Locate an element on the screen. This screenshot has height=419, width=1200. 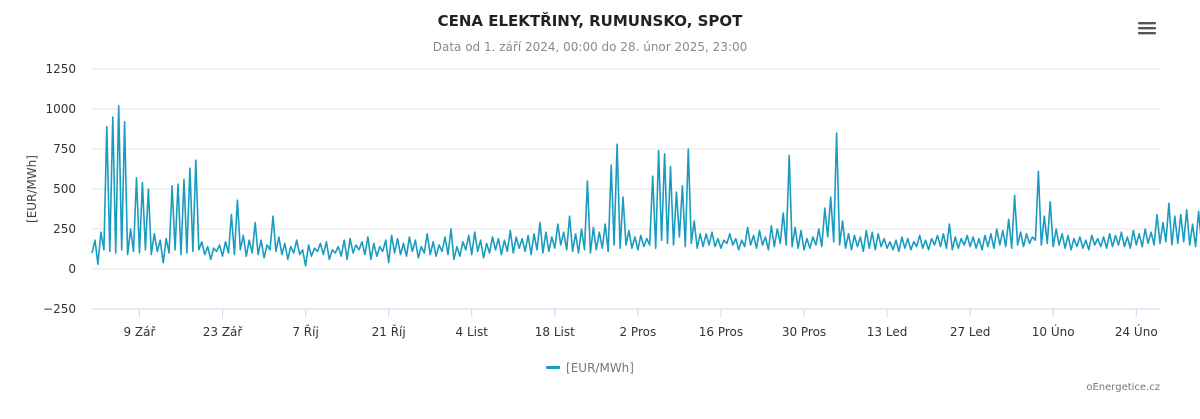
x-tick-label: 13 Led is located at coordinates (887, 332).